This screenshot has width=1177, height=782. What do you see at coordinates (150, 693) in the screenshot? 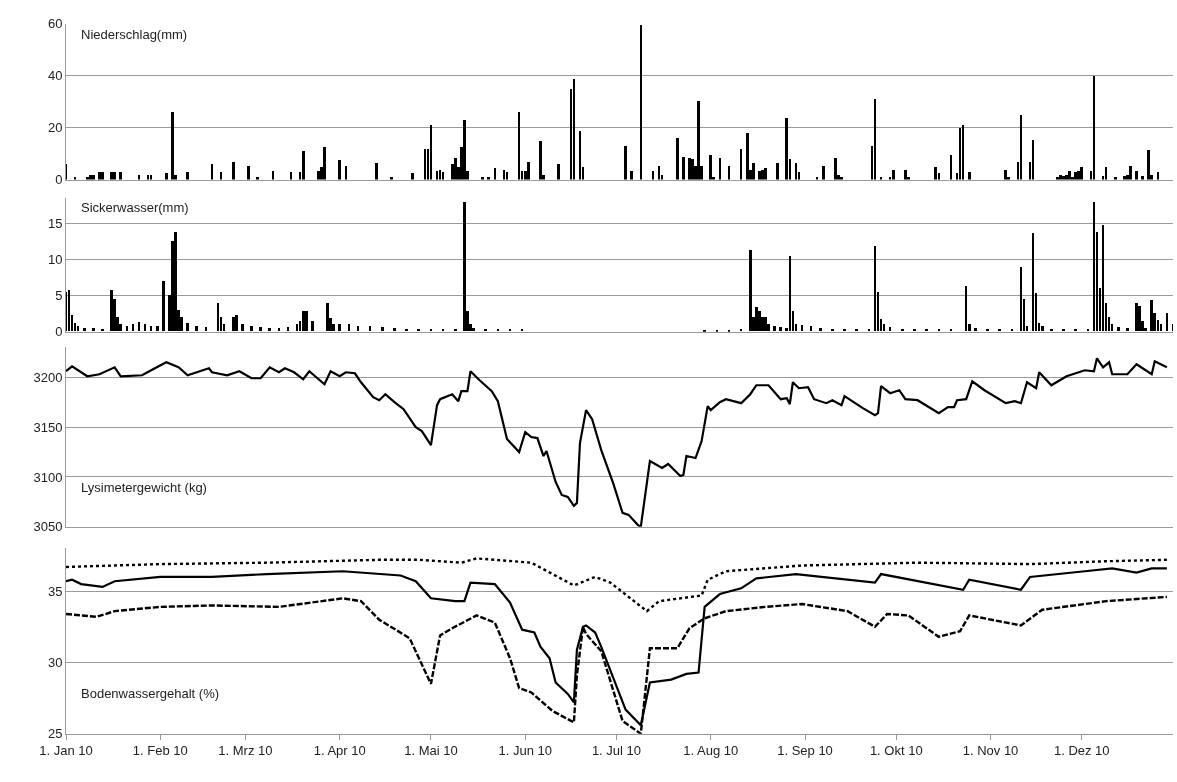
I see `text: Bodenwassergehalt (%)` at bounding box center [150, 693].